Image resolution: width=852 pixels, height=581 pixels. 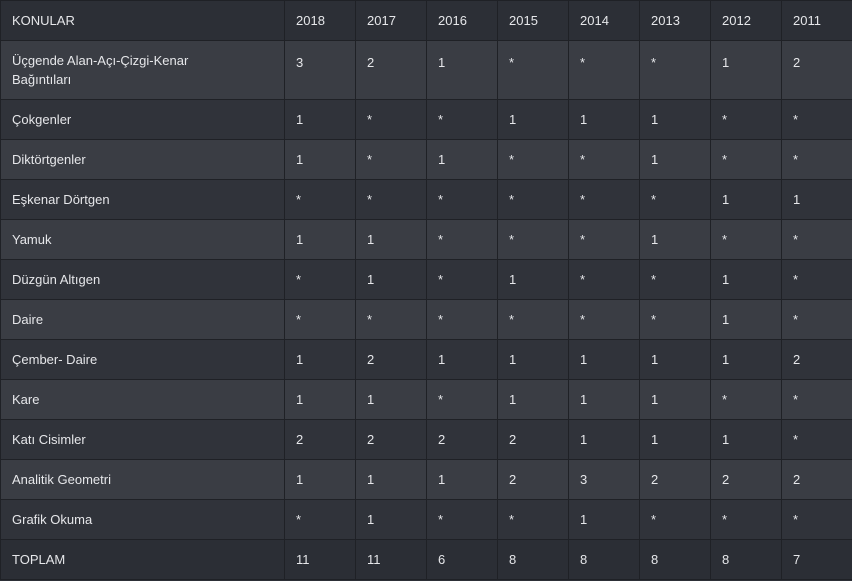 What do you see at coordinates (142, 279) in the screenshot?
I see `topic-cell: Düzgün Altıgen` at bounding box center [142, 279].